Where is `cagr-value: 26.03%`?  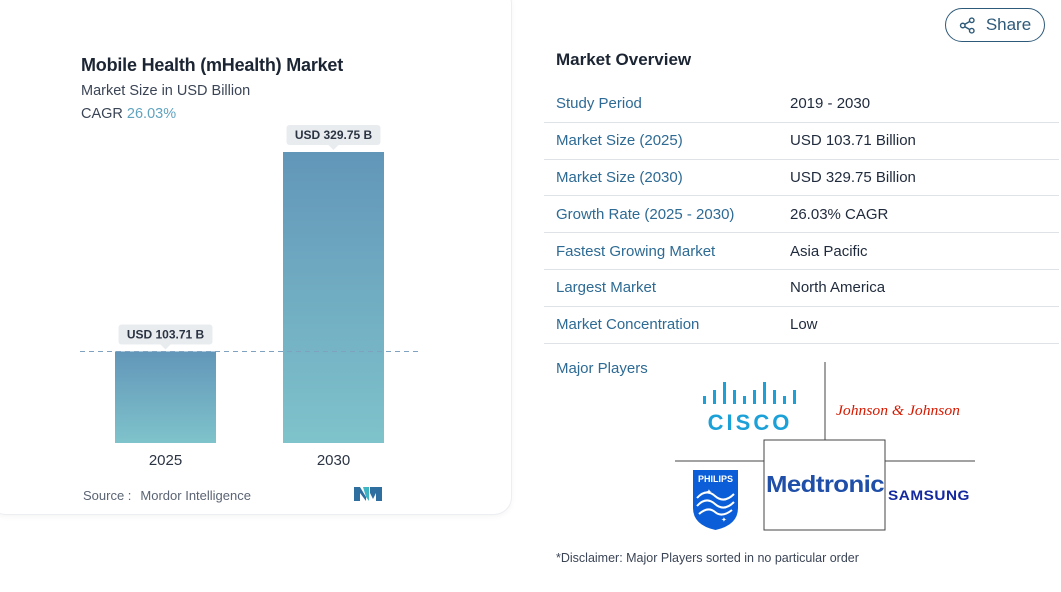
cagr-value: 26.03% is located at coordinates (151, 114).